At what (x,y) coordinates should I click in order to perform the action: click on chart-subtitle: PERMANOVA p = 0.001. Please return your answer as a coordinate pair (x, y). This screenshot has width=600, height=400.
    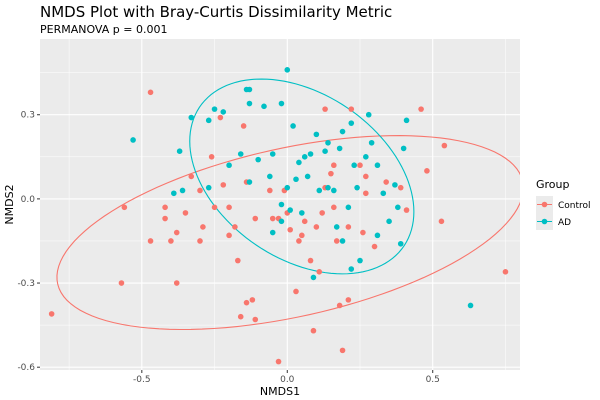
    Looking at the image, I should click on (103, 29).